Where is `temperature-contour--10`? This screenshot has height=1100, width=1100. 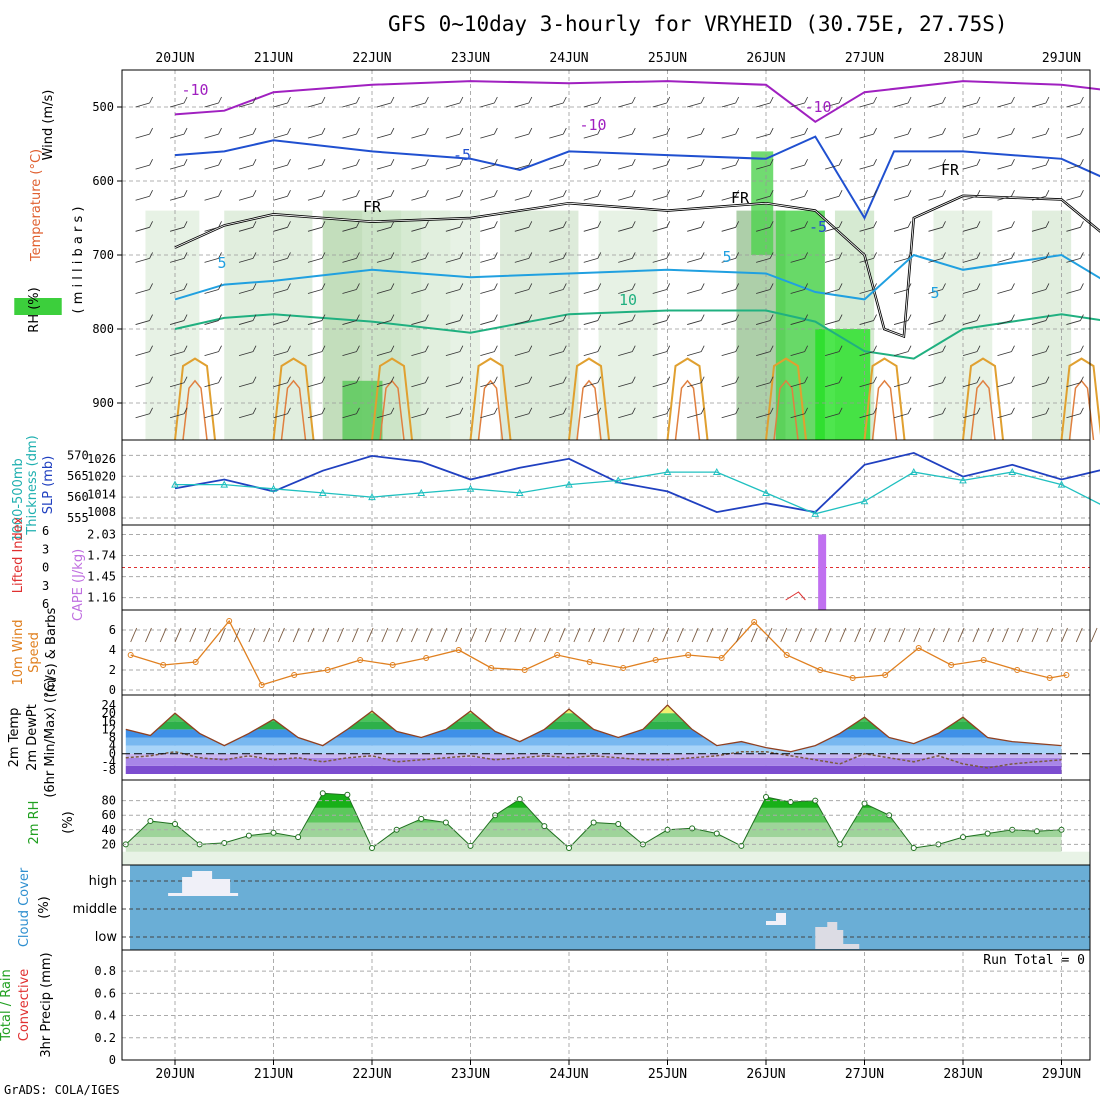 temperature-contour--10 is located at coordinates (637, 102).